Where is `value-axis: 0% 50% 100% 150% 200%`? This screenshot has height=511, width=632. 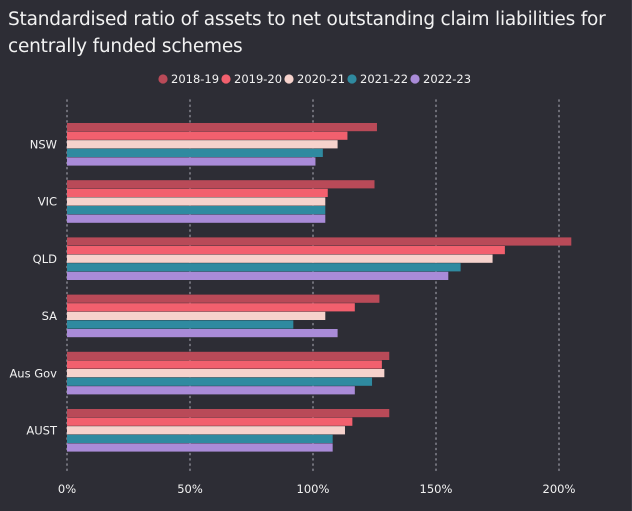
value-axis: 0% 50% 100% 150% 200% is located at coordinates (317, 489).